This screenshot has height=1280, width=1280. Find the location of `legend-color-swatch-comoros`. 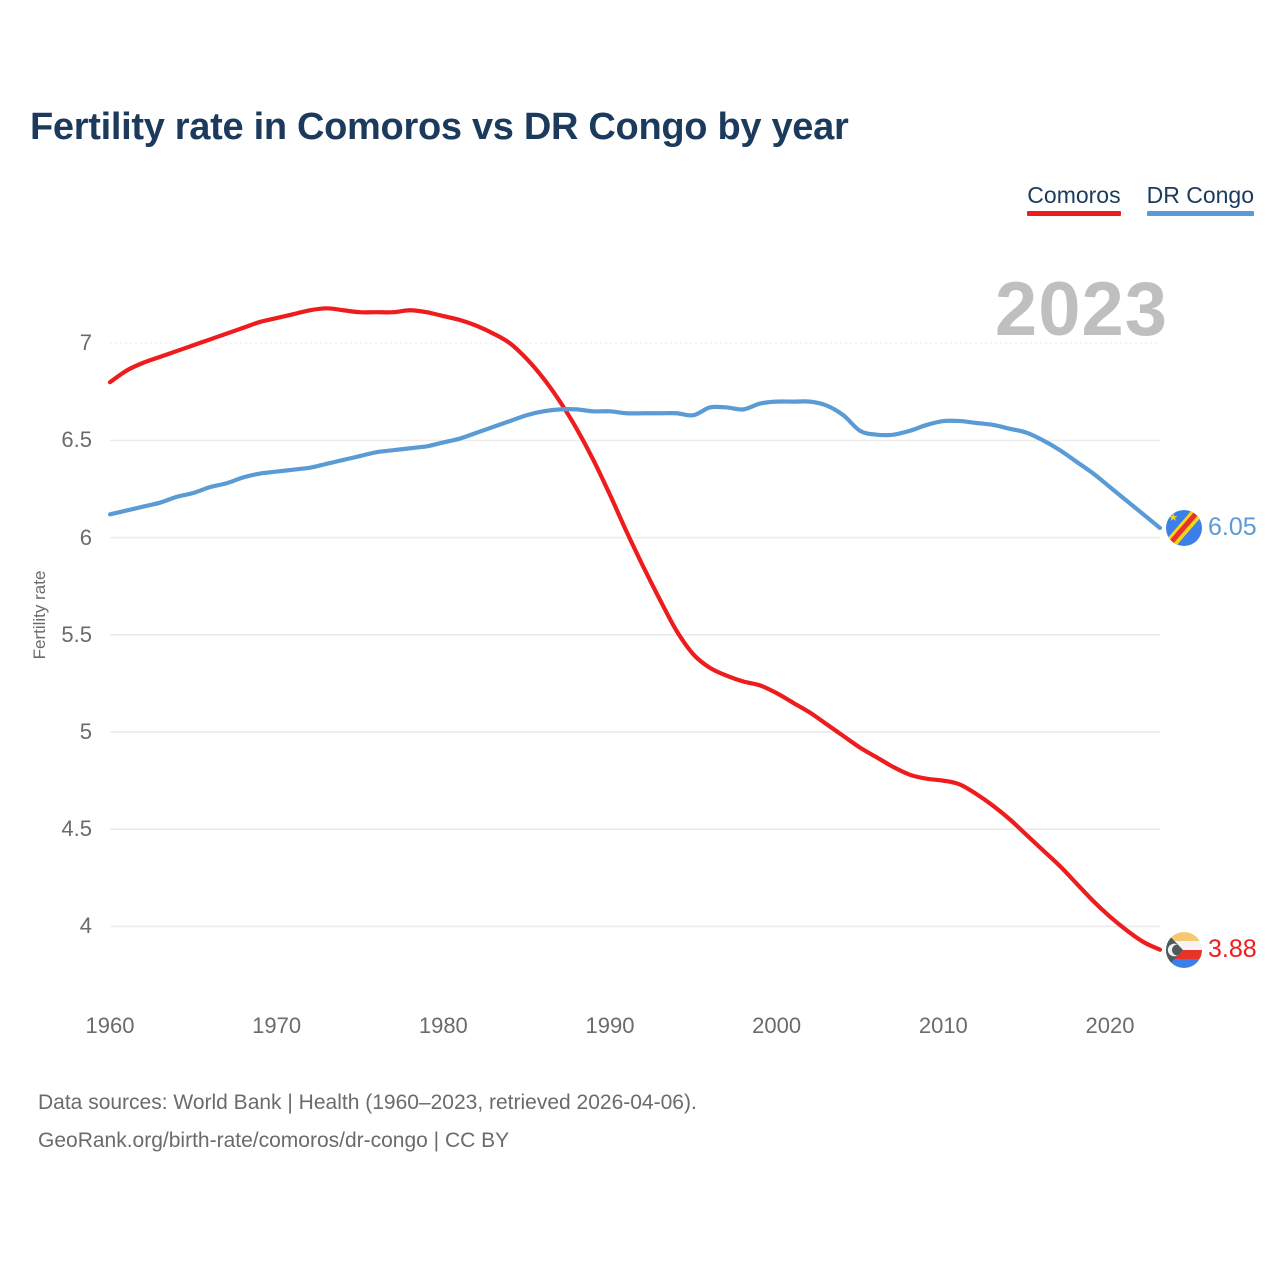

legend-color-swatch-comoros is located at coordinates (1074, 213).